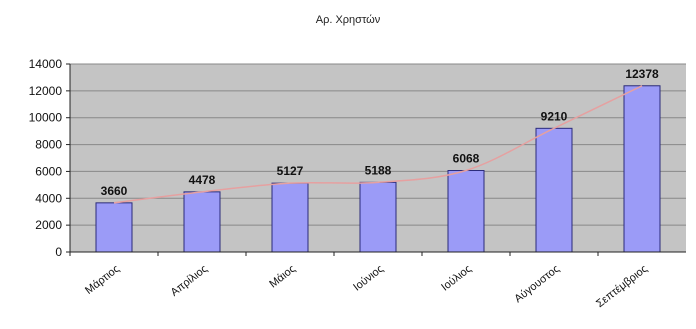 This screenshot has width=696, height=329. What do you see at coordinates (46, 91) in the screenshot?
I see `y-tick-label: 12000` at bounding box center [46, 91].